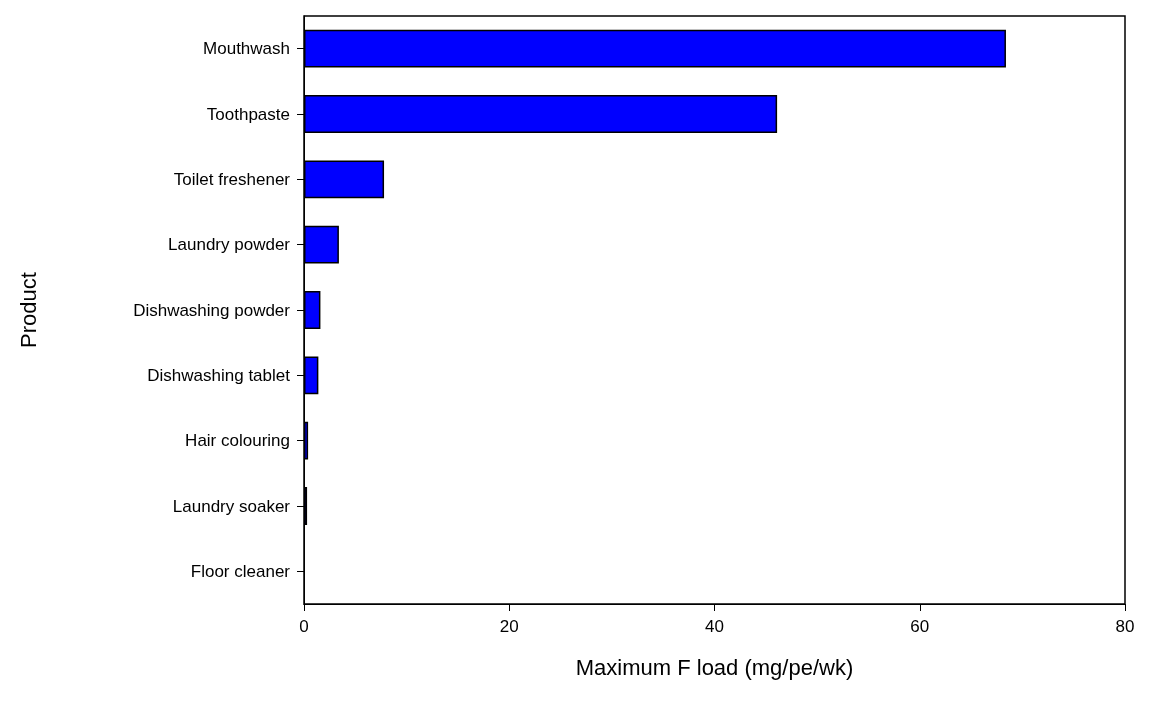 Image resolution: width=1153 pixels, height=713 pixels. What do you see at coordinates (714, 667) in the screenshot?
I see `x-axis-title: Maximum F load (mg/pe/wk)` at bounding box center [714, 667].